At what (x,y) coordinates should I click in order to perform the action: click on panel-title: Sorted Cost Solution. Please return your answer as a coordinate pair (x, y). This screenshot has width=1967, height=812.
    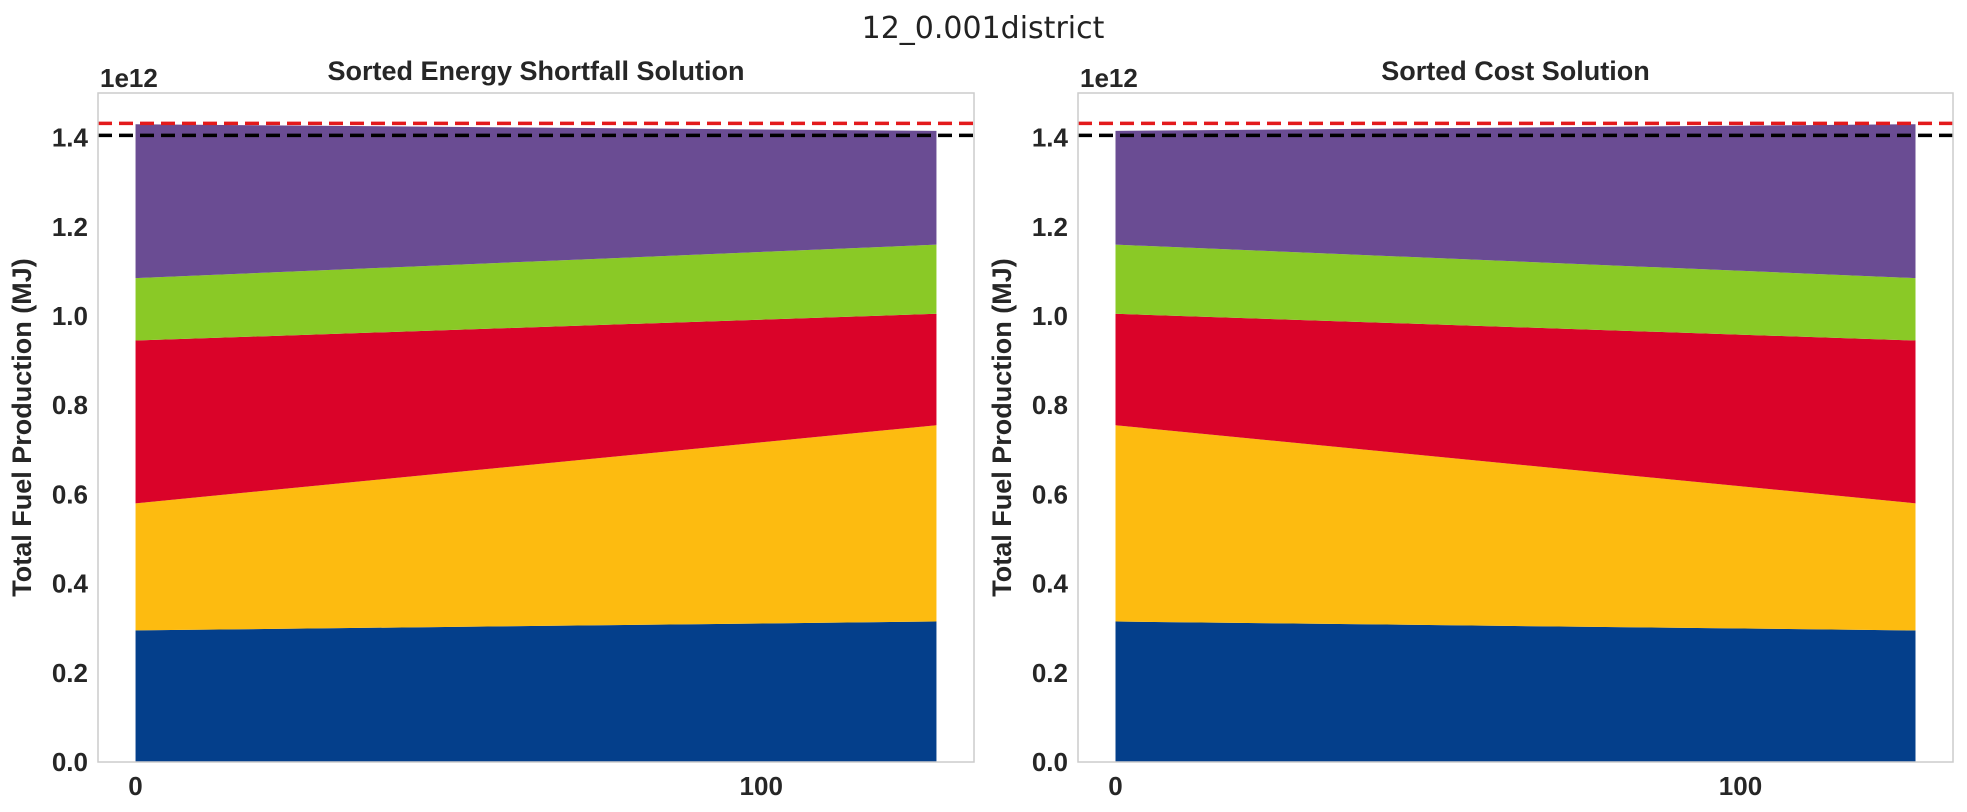
    Looking at the image, I should click on (1515, 71).